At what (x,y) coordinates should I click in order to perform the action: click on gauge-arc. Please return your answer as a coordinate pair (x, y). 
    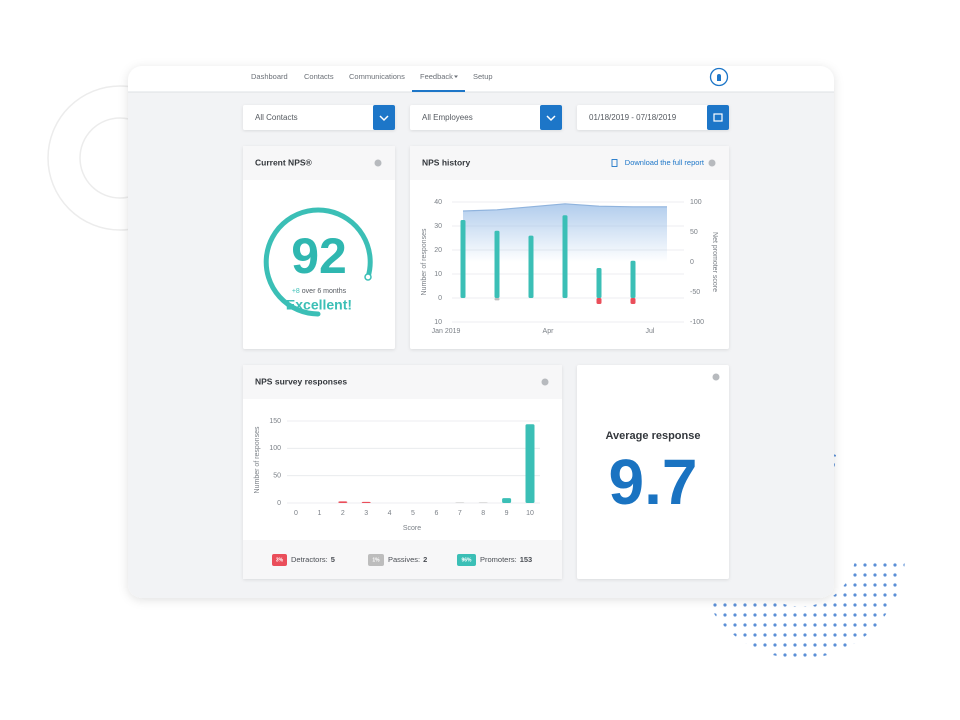
    Looking at the image, I should click on (318, 262).